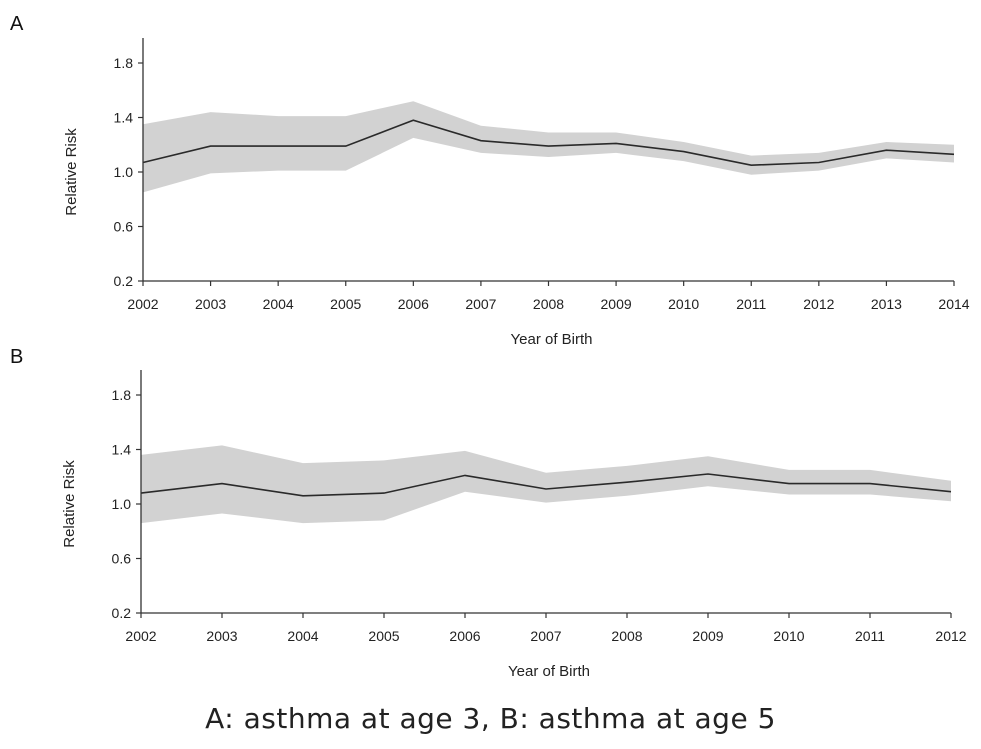  I want to click on panel-b-y-tick-label: 1.0, so click(122, 504).